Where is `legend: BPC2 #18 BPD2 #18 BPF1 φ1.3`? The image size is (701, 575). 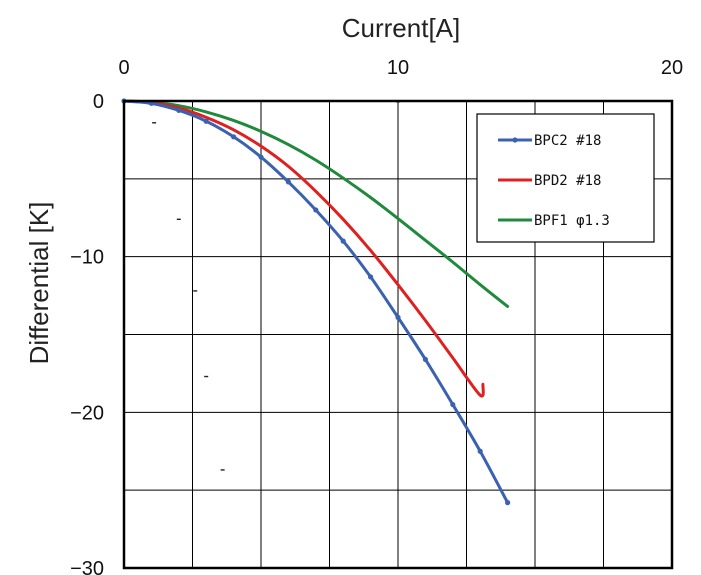
legend: BPC2 #18 BPD2 #18 BPF1 φ1.3 is located at coordinates (565, 178).